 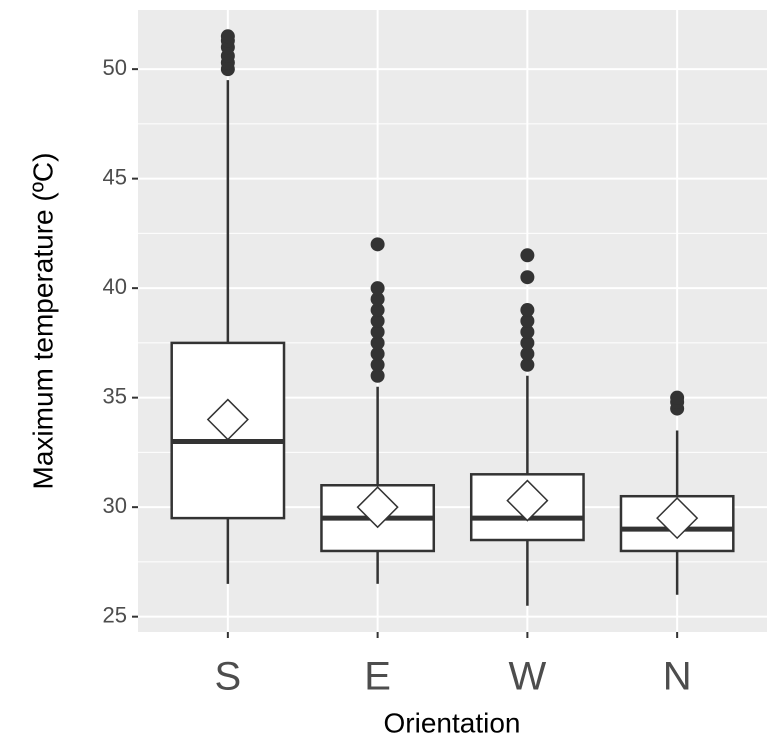 What do you see at coordinates (115, 67) in the screenshot?
I see `y-tick-label: 50` at bounding box center [115, 67].